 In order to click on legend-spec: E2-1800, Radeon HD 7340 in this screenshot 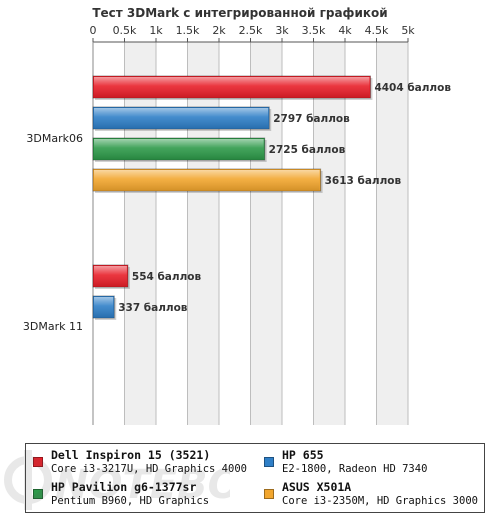, I will do `click(355, 469)`.